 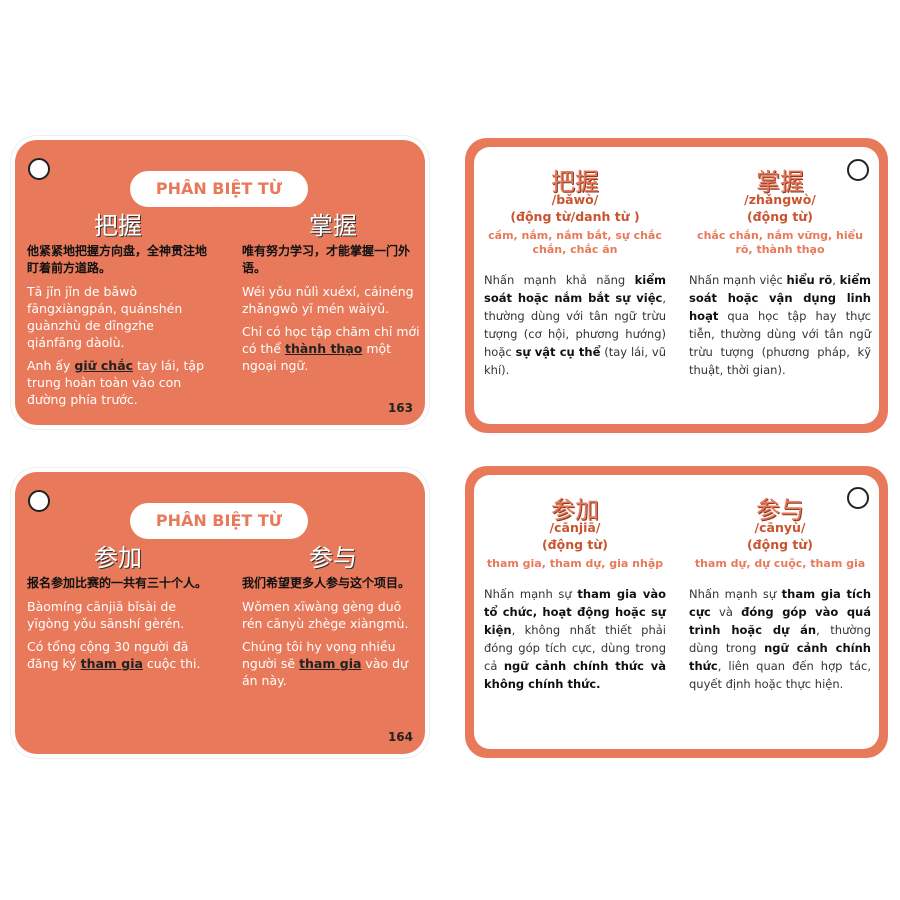 I want to click on text-run: Nhấn mạnh việc, so click(x=738, y=280).